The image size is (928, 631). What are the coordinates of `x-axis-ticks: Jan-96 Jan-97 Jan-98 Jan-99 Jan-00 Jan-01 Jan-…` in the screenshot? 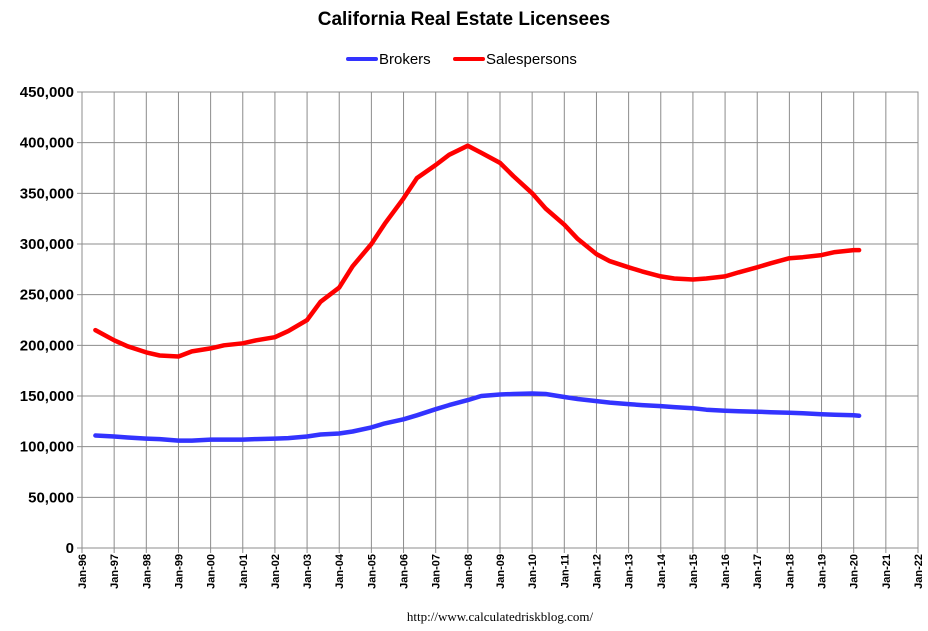 It's located at (501, 571).